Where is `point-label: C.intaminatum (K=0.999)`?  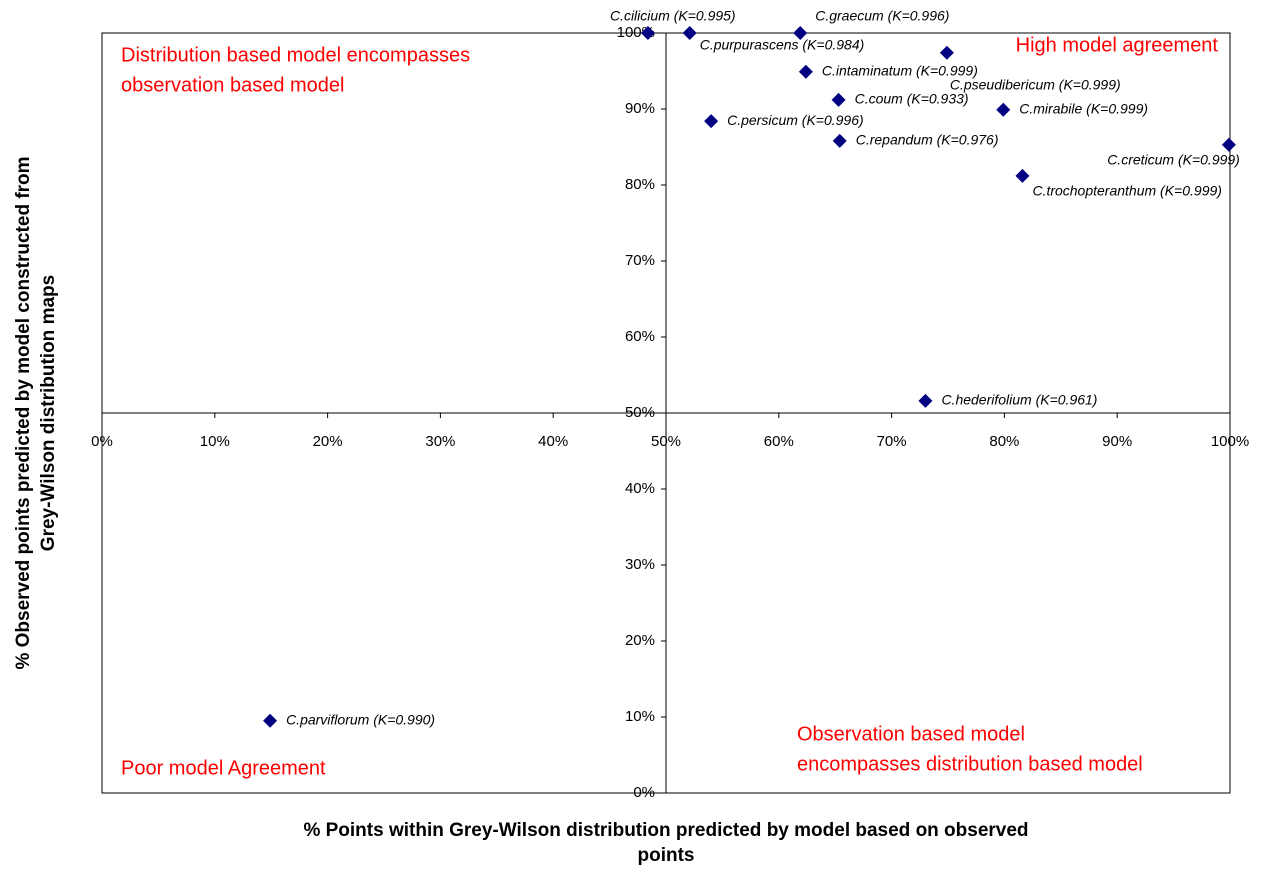
point-label: C.intaminatum (K=0.999) is located at coordinates (900, 70).